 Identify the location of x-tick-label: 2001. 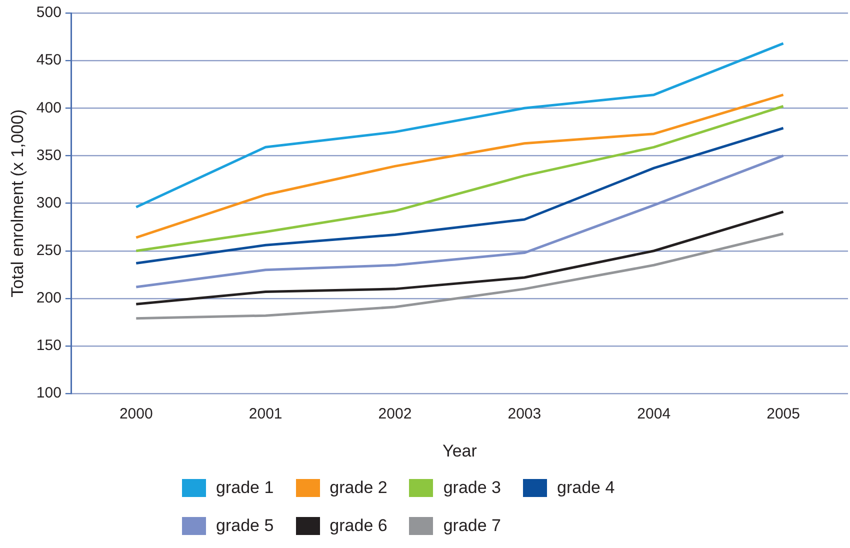
(265, 414).